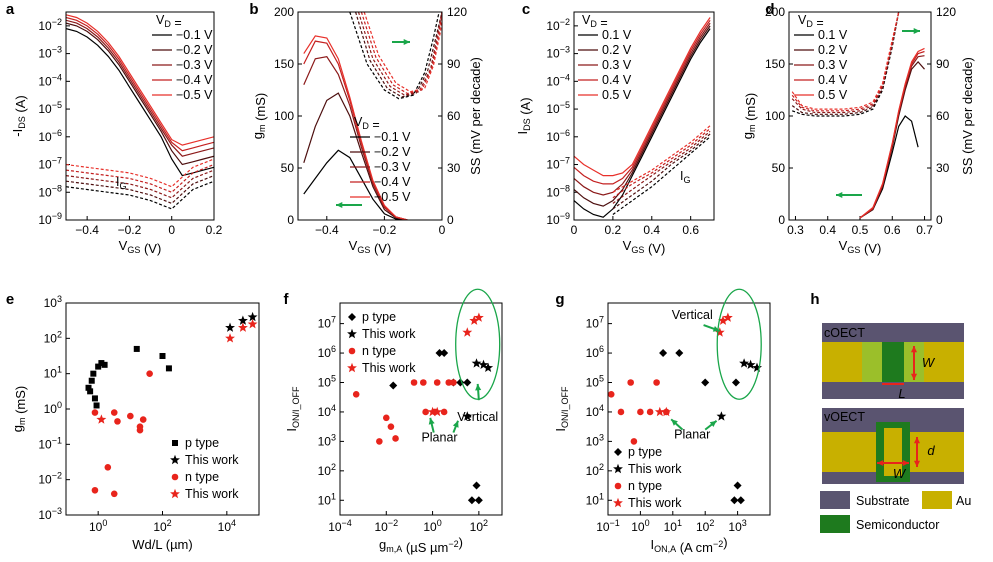 Image resolution: width=993 pixels, height=562 pixels. What do you see at coordinates (355, 184) in the screenshot?
I see `gm-line` at bounding box center [355, 184].